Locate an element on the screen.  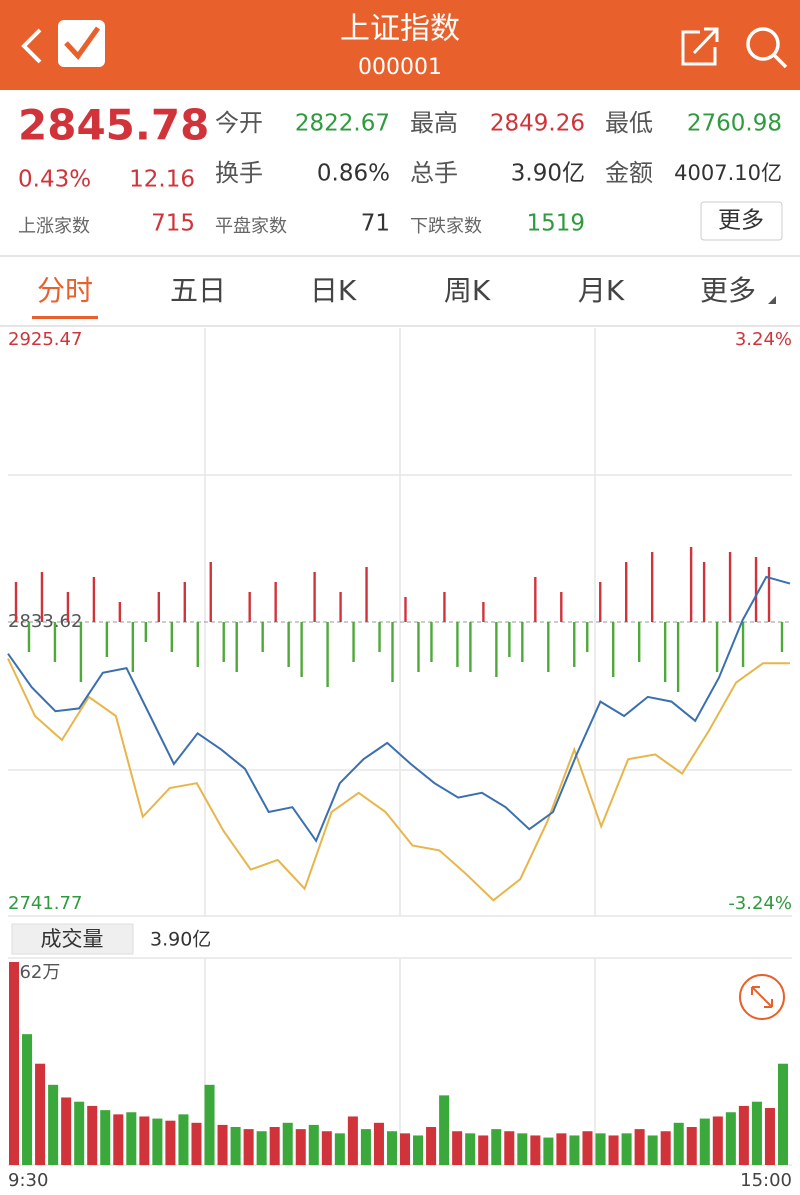
stat-label: 下跌家数 is located at coordinates (446, 226).